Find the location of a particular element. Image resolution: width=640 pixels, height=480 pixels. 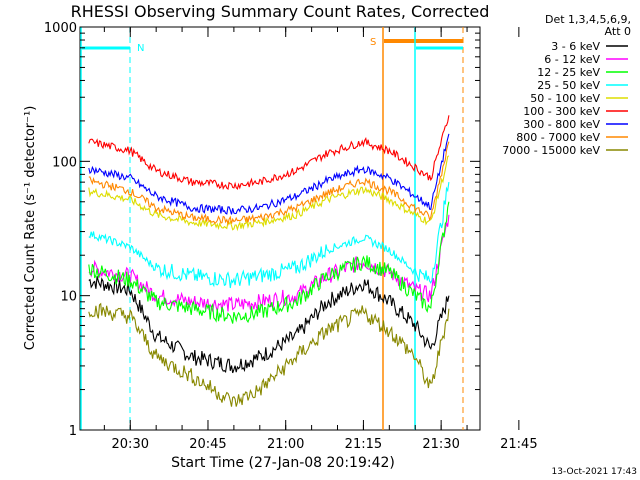

y-axis-label: Corrected Count Rate (s⁻¹ detector⁻¹) is located at coordinates (30, 228).